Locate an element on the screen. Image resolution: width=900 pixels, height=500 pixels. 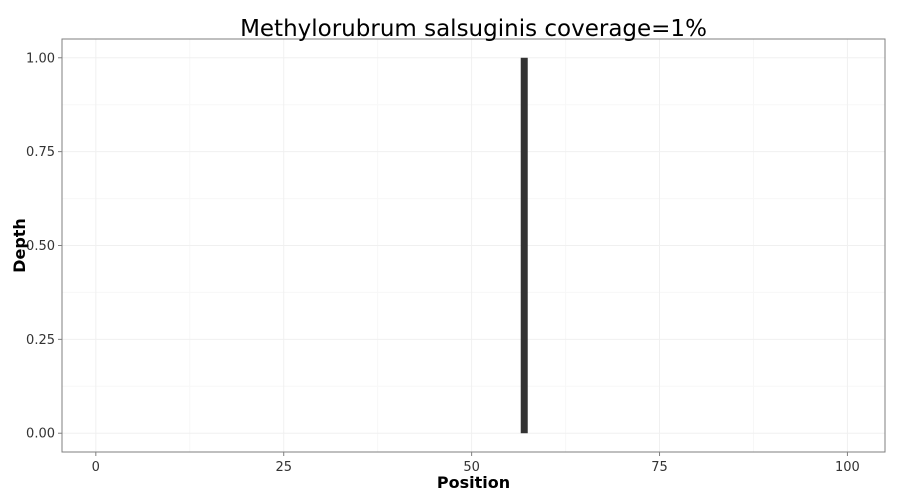
y-tick-label: 1.00 is located at coordinates (40, 58).